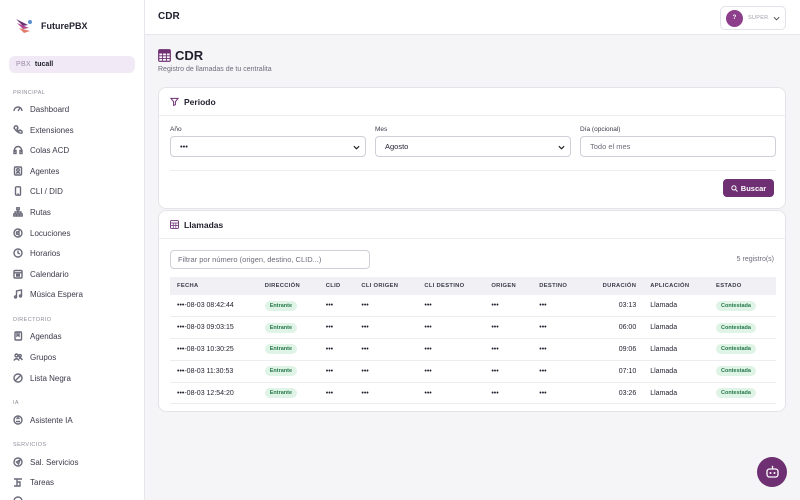  What do you see at coordinates (189, 55) in the screenshot?
I see `page-title: CDR` at bounding box center [189, 55].